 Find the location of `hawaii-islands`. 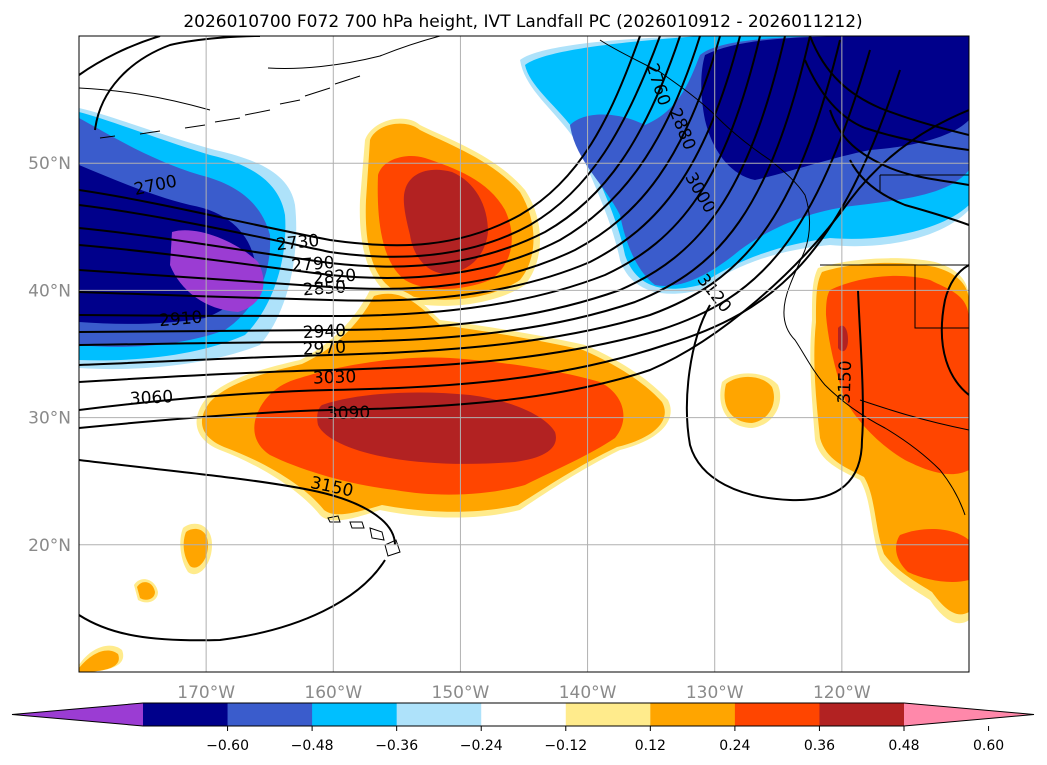

hawaii-islands is located at coordinates (364, 536).